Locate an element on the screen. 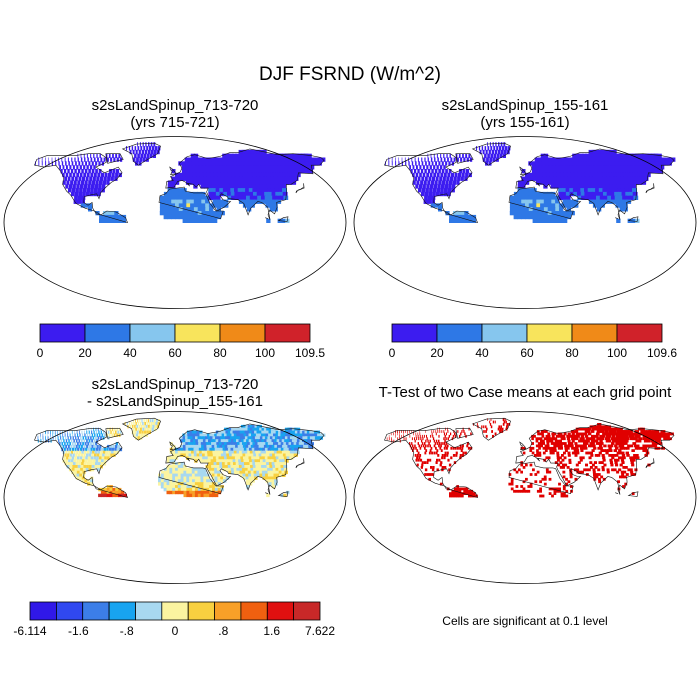 The image size is (700, 700). colorbar-label: .8 is located at coordinates (223, 631).